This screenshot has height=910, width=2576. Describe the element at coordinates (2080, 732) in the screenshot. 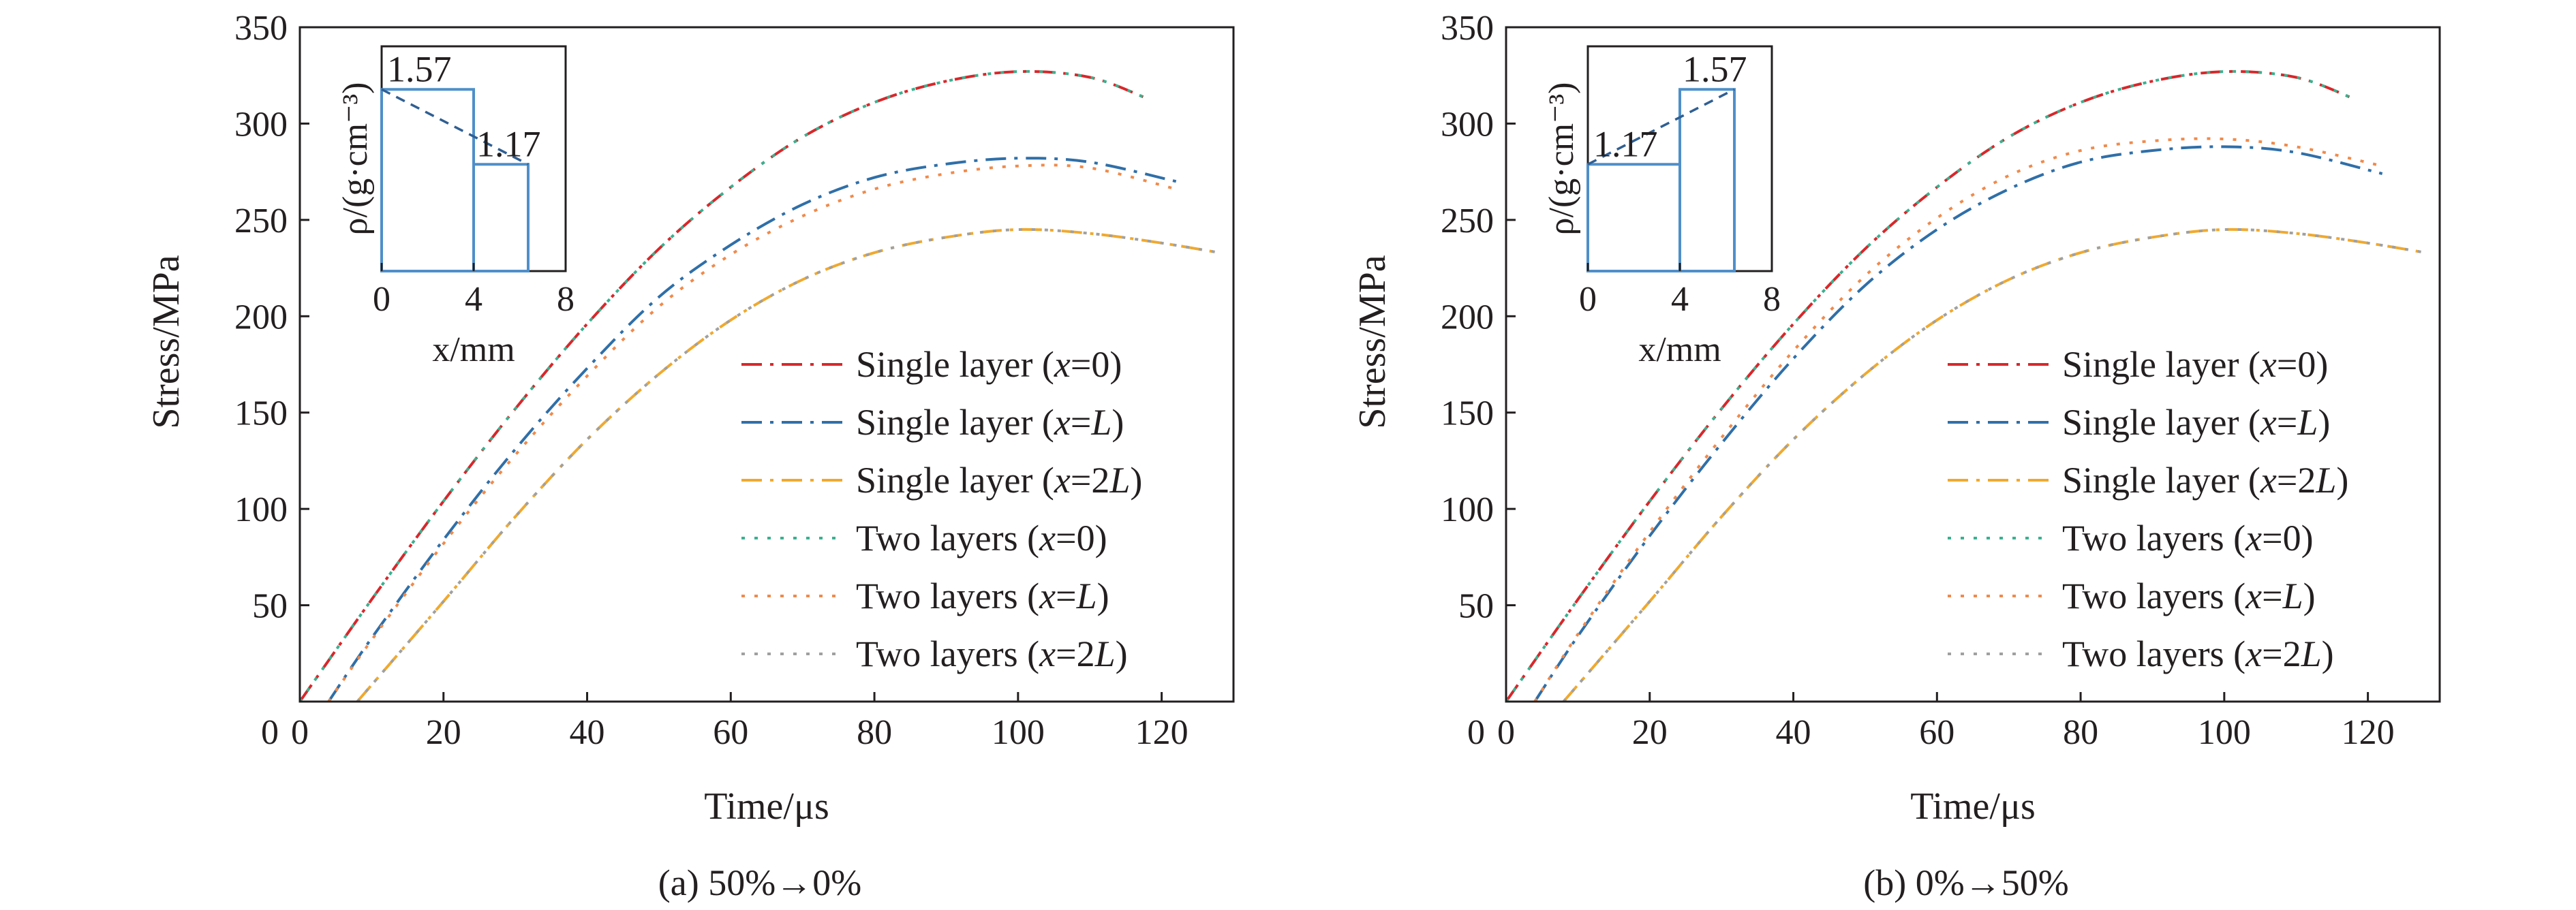

I see `x-tick-label: 80` at that location.